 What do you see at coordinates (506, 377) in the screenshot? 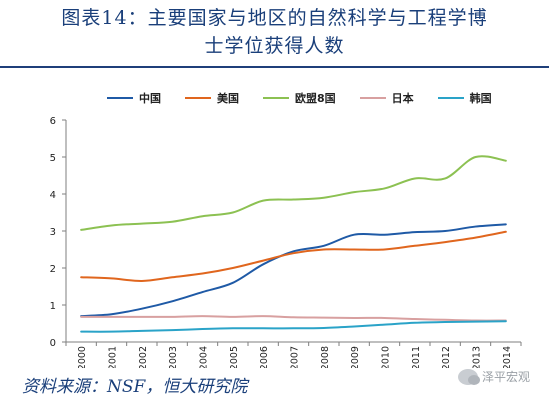
I see `watermark-text: 泽平宏观` at bounding box center [506, 377].